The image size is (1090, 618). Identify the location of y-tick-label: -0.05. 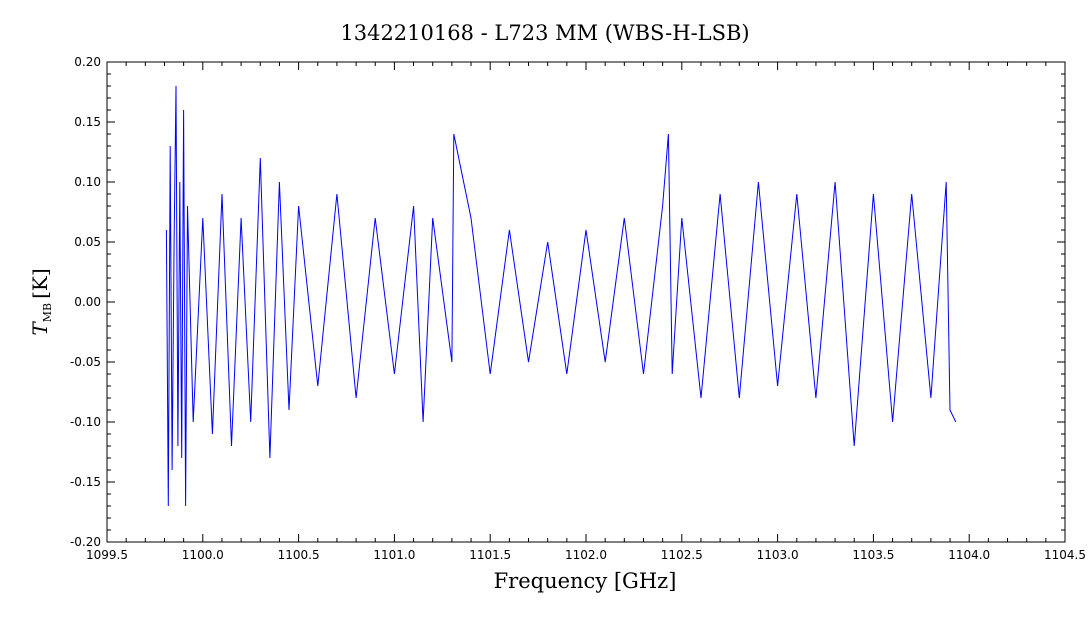
(85, 362).